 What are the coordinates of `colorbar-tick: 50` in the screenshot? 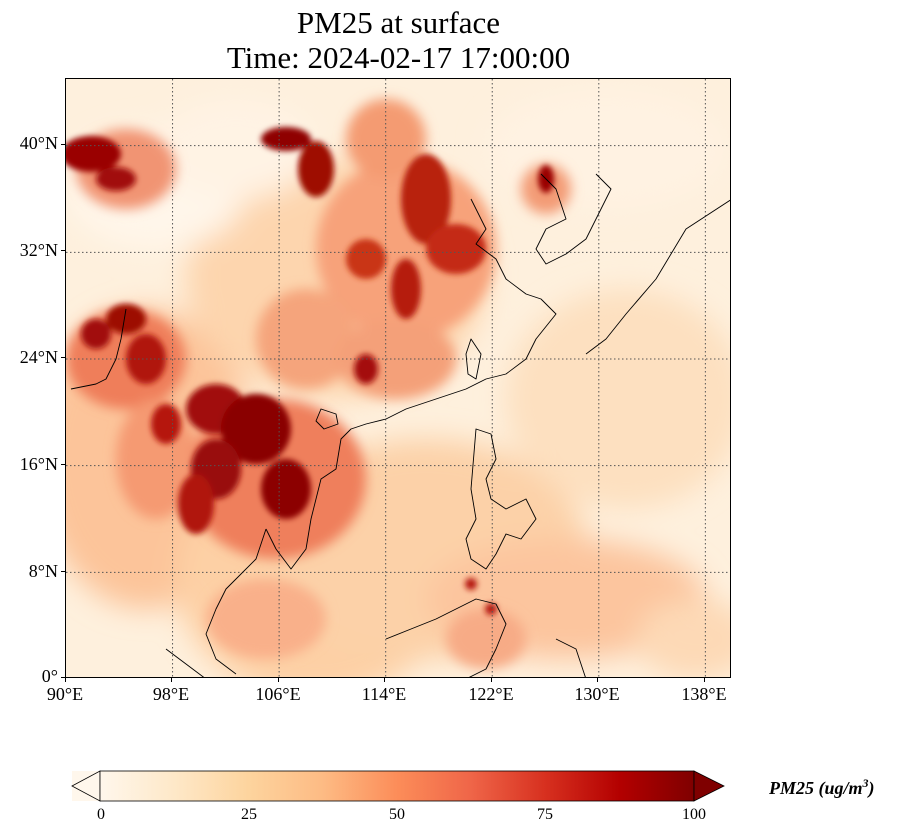 It's located at (397, 814).